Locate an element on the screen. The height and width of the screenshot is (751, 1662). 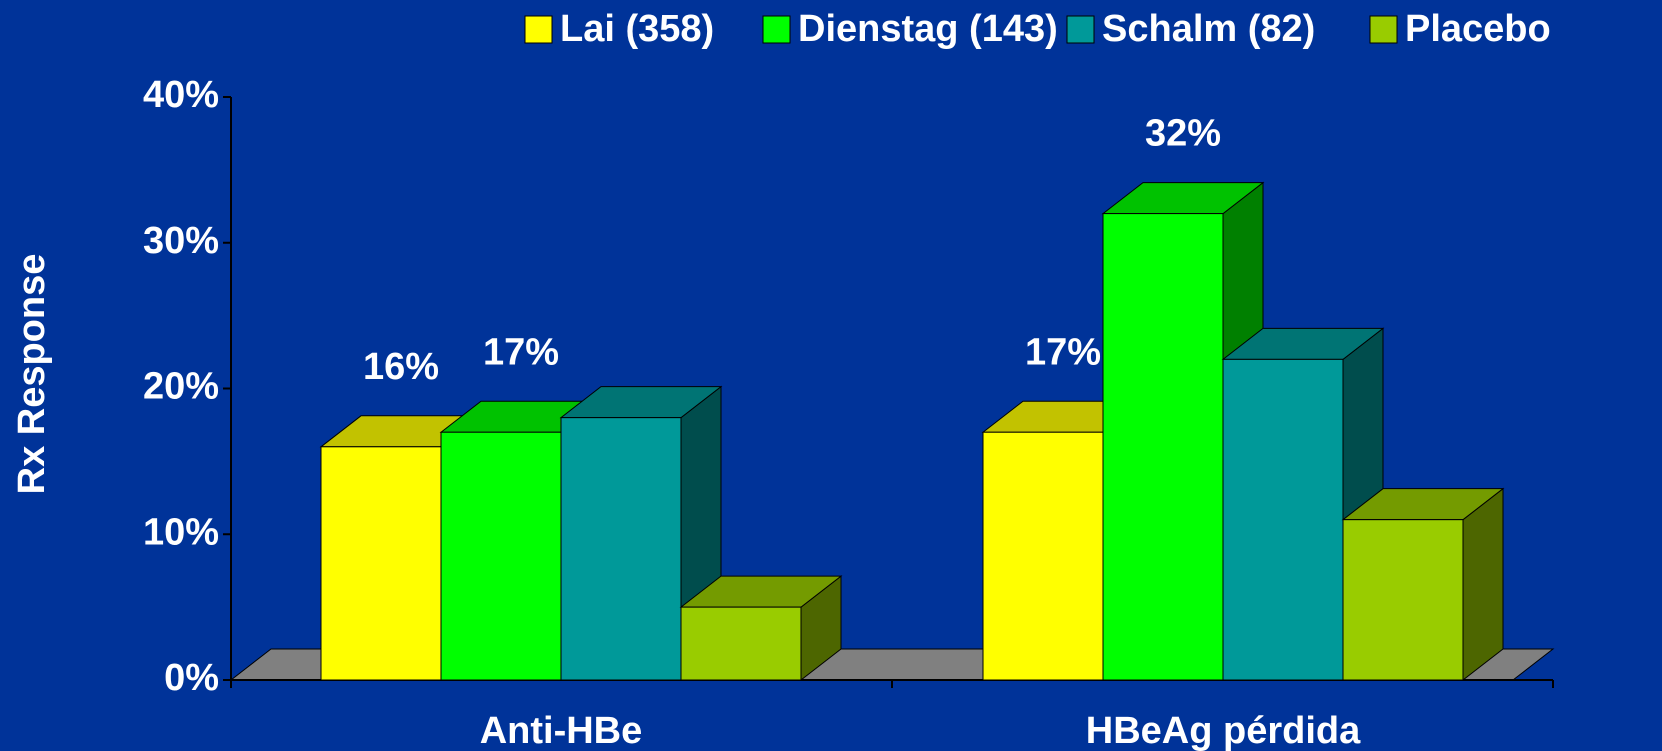
x-tick-label: HBeAg pérdida is located at coordinates (1223, 730).